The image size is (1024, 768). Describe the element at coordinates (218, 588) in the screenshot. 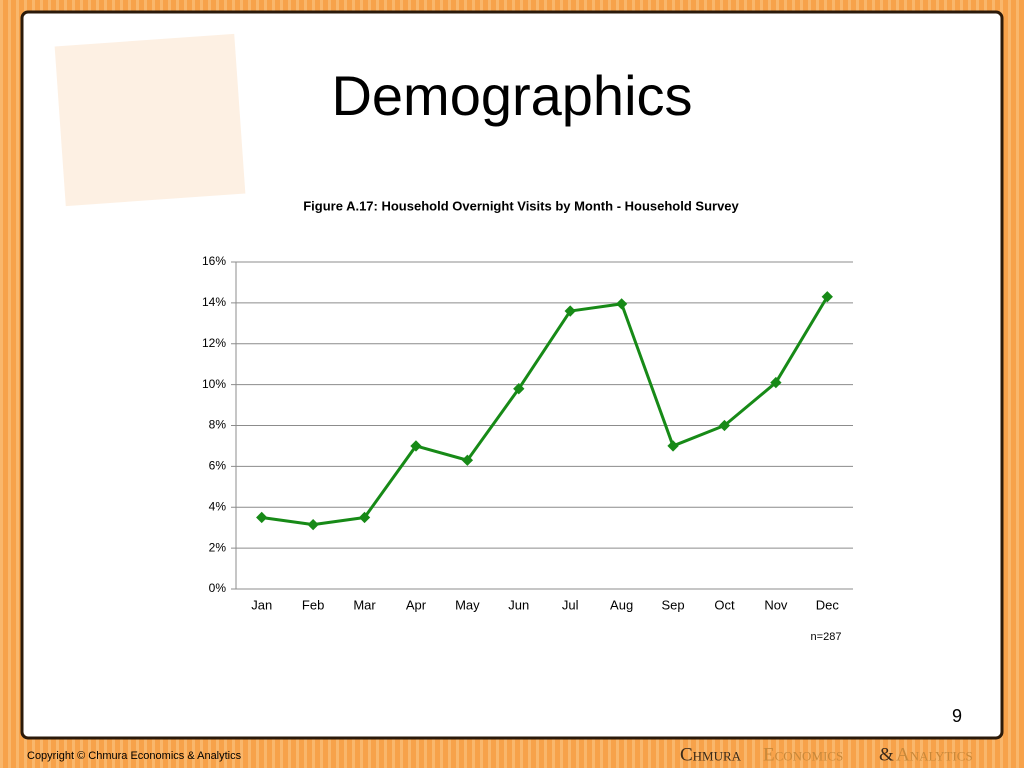

I see `y-tick-label: 0%` at that location.